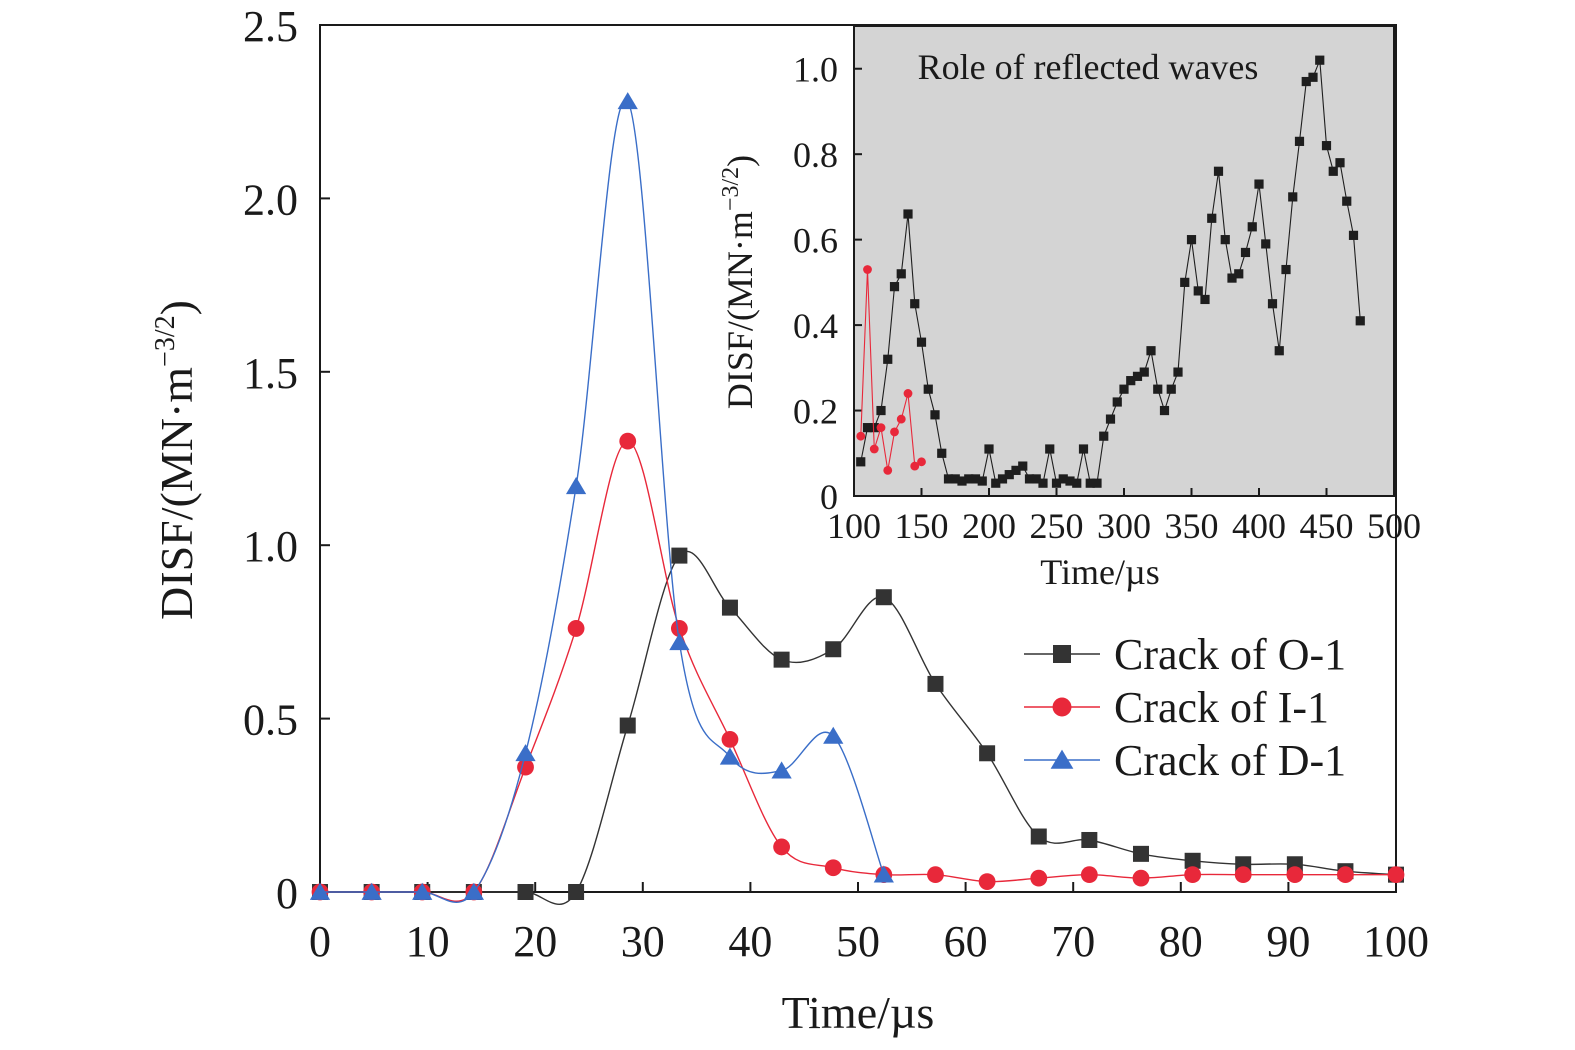  Describe the element at coordinates (1057, 526) in the screenshot. I see `inset-x-tick-label: 250` at that location.